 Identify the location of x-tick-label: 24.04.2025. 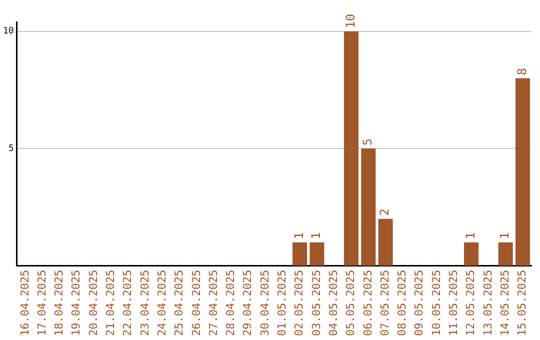
(161, 303).